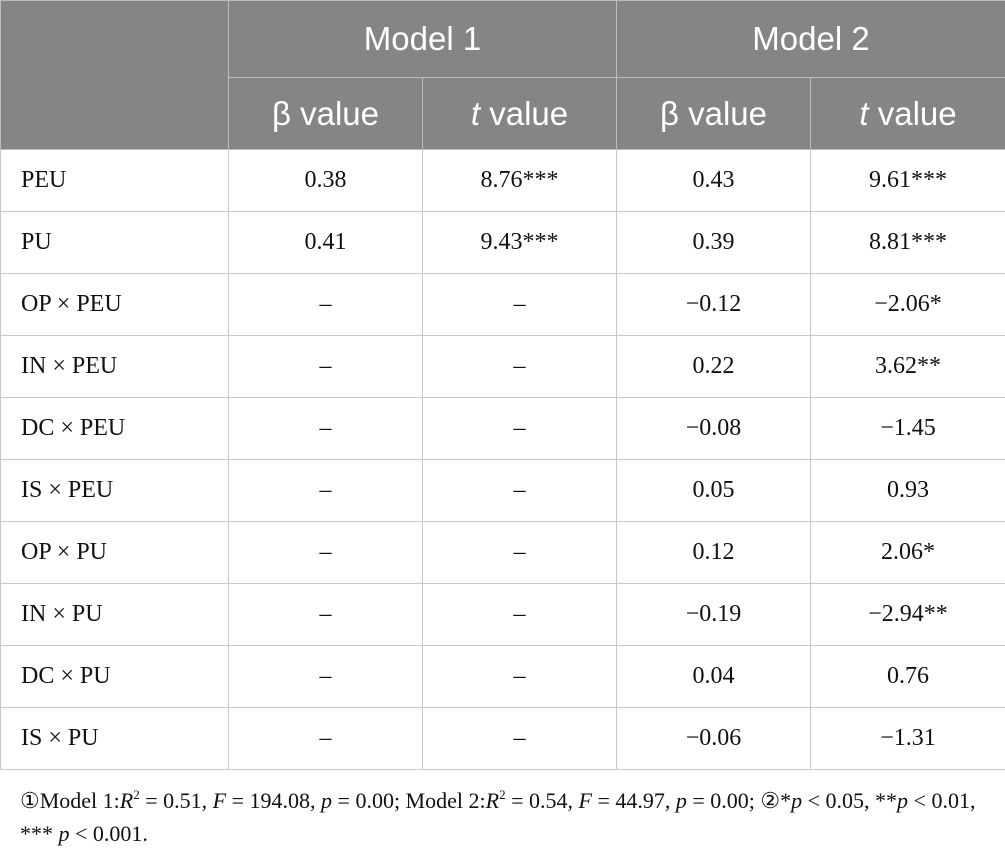 This screenshot has height=861, width=1005. I want to click on value-cell: −0.19, so click(713, 614).